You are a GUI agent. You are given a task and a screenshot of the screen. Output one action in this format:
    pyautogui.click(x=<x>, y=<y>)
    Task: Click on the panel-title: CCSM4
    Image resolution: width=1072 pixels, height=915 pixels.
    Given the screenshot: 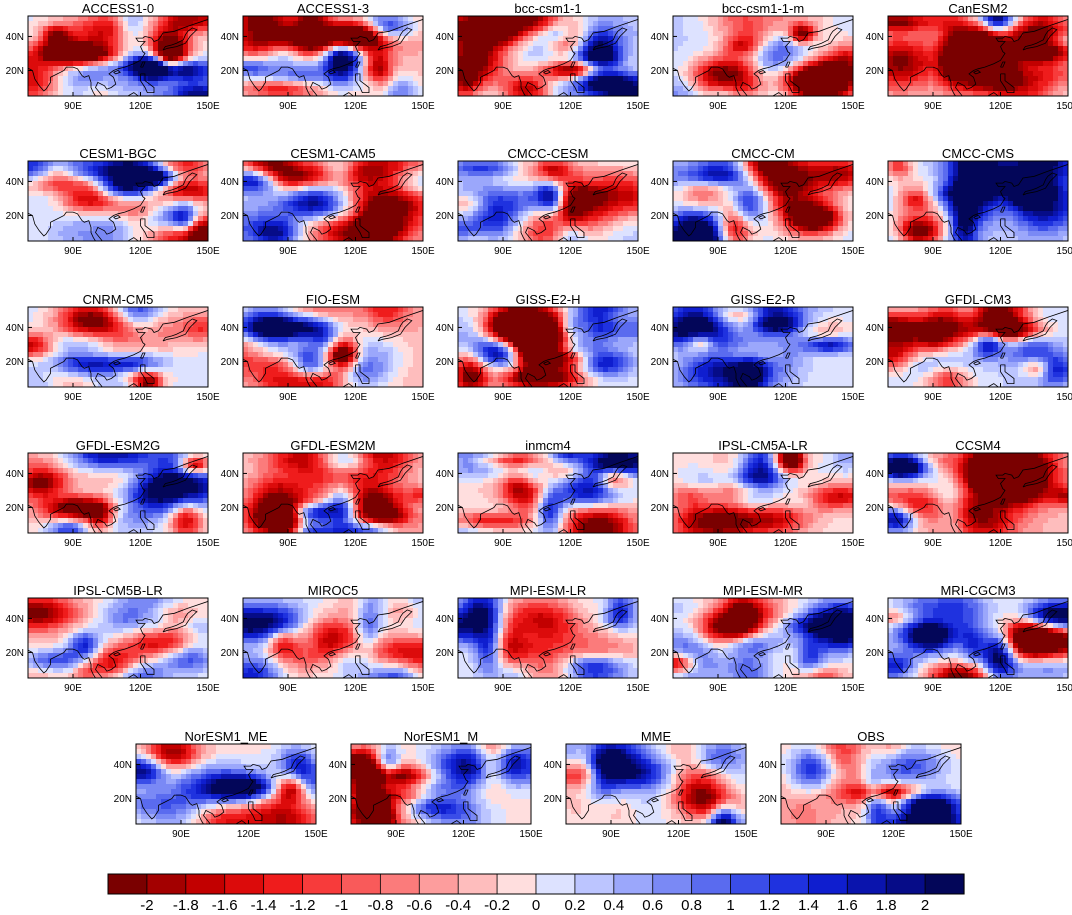 What is the action you would take?
    pyautogui.click(x=978, y=445)
    